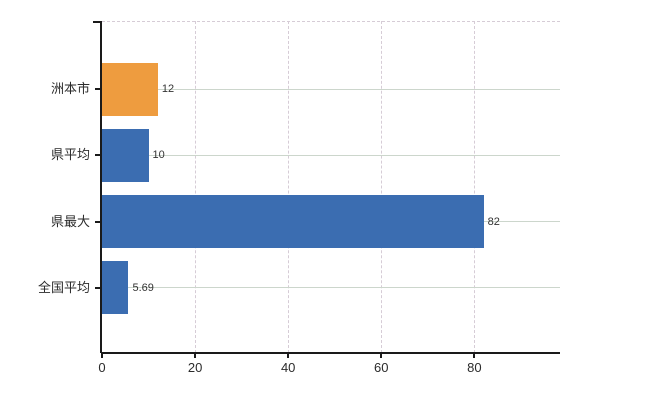 This screenshot has height=400, width=650. What do you see at coordinates (70, 88) in the screenshot?
I see `category-label: 洲本市` at bounding box center [70, 88].